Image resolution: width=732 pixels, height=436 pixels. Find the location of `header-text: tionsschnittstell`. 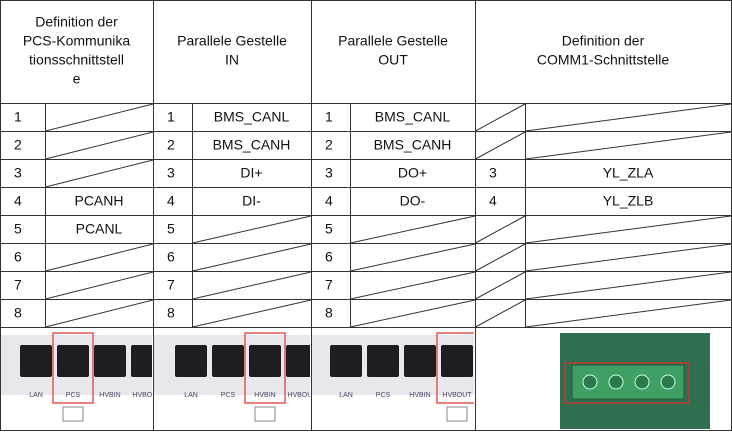

header-text: tionsschnittstell is located at coordinates (76, 60).